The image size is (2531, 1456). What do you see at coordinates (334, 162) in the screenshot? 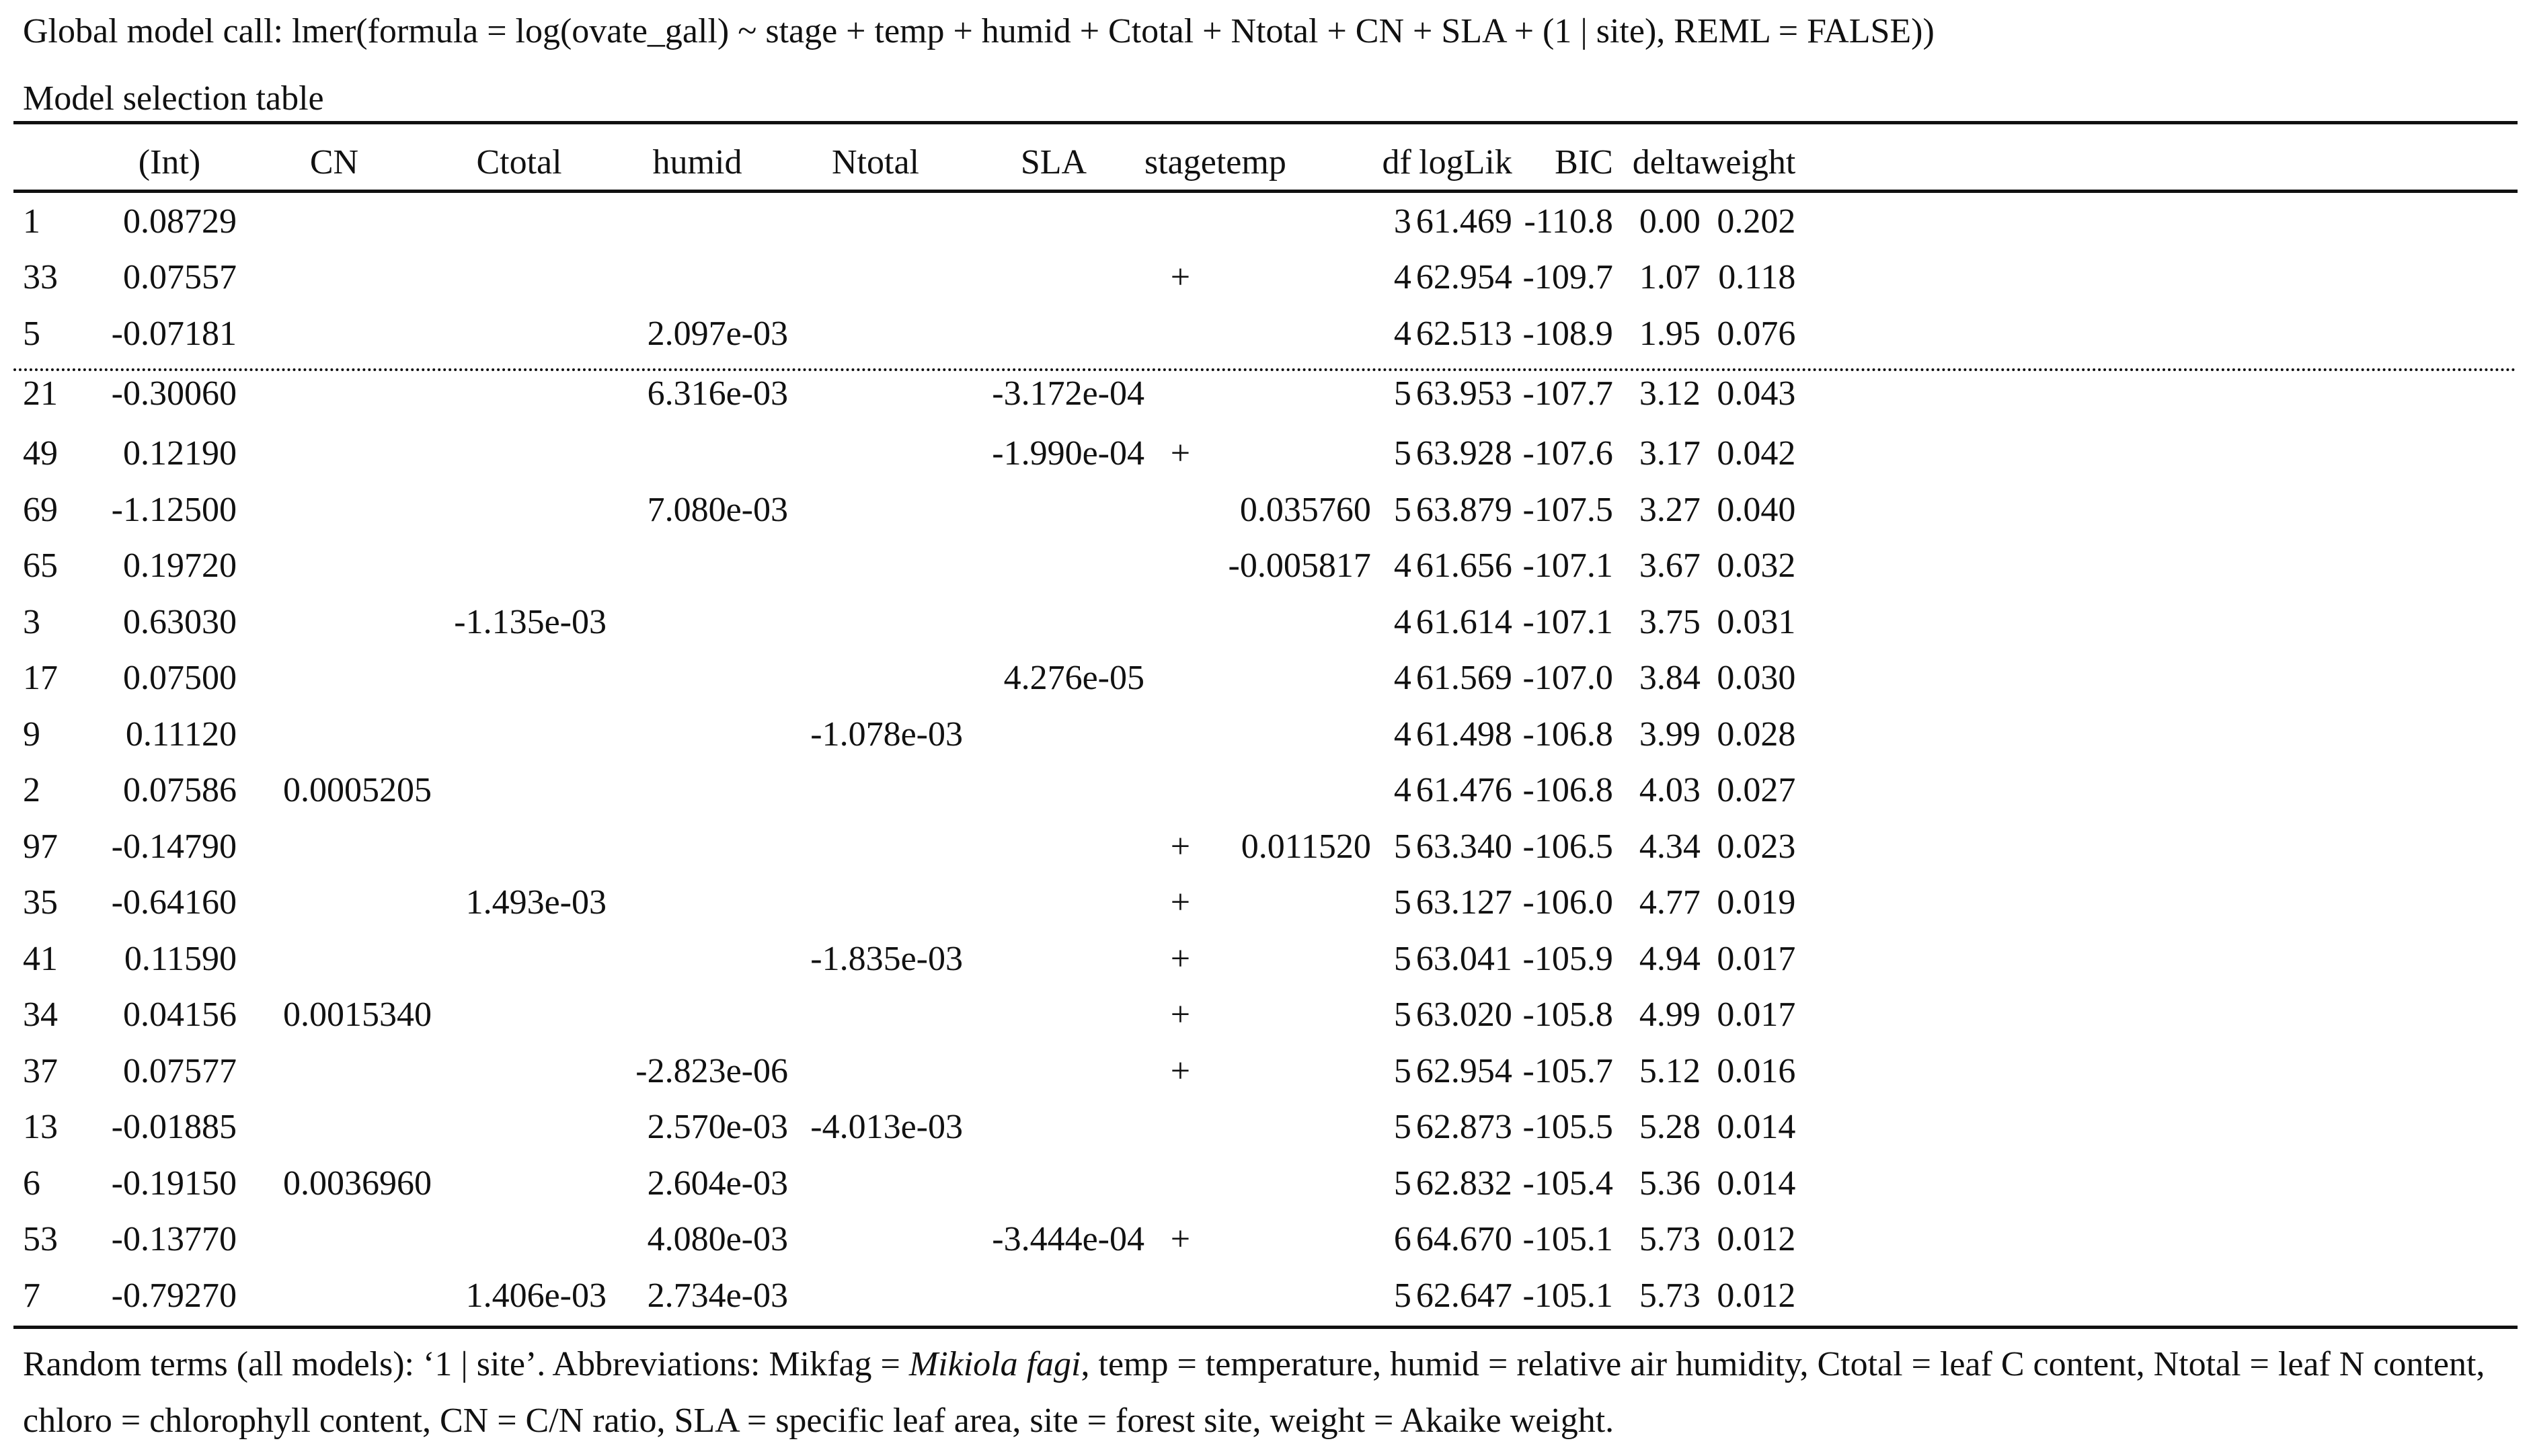
I see `header-cn: CN` at bounding box center [334, 162].